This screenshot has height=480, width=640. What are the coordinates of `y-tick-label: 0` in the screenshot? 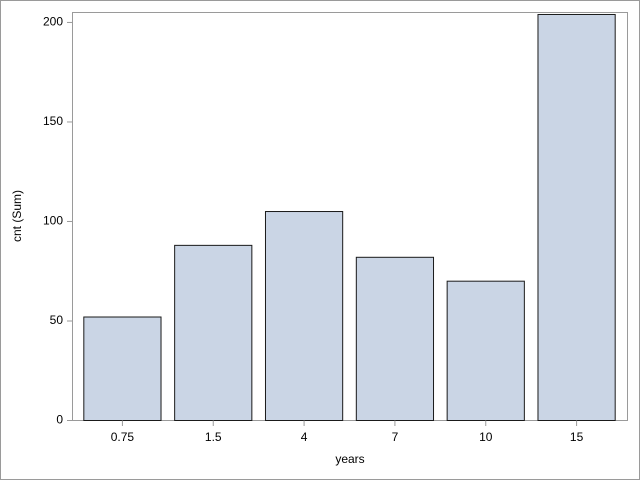 It's located at (59, 420).